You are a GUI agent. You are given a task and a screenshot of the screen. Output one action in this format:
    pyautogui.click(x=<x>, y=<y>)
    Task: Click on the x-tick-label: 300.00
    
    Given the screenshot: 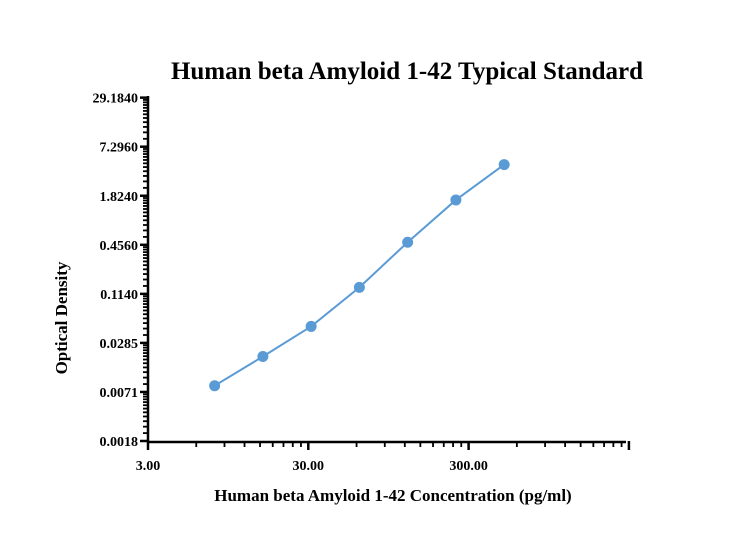 What is the action you would take?
    pyautogui.click(x=468, y=466)
    